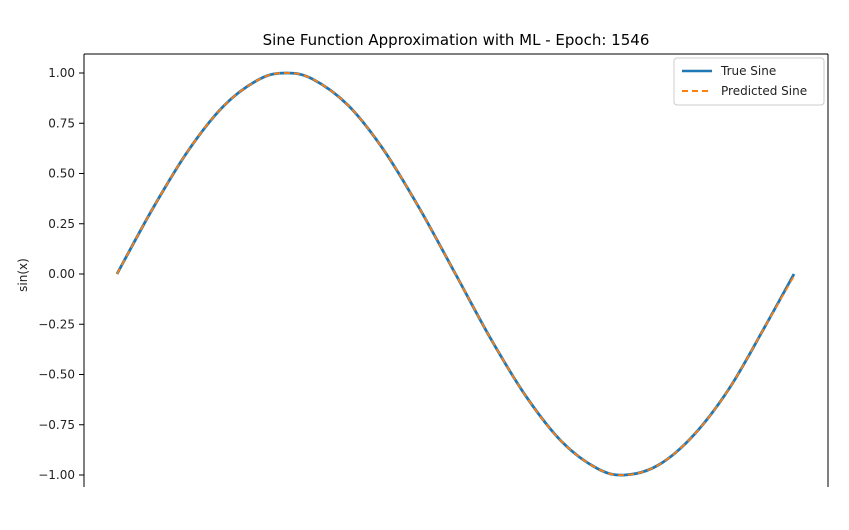  I want to click on y-tick-label: −1.00, so click(56, 475).